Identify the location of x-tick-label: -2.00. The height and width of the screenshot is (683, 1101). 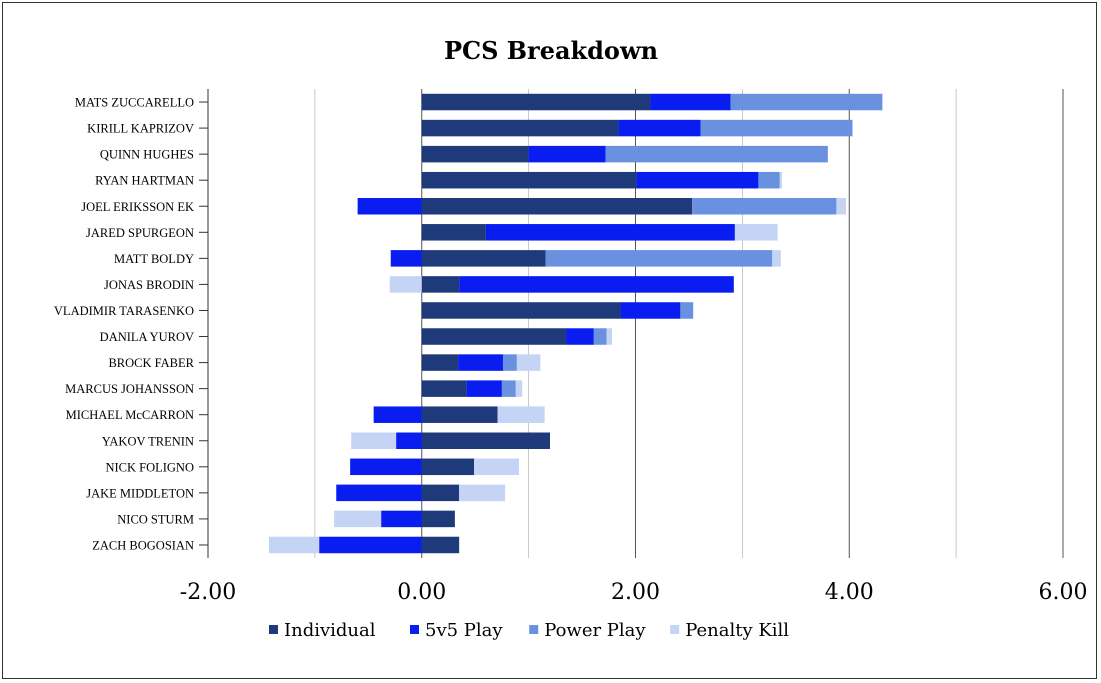
(208, 592).